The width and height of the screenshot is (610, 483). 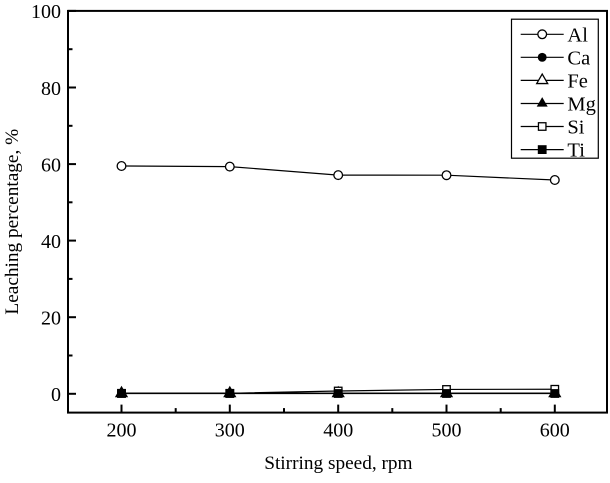 I want to click on svg-text: Si, so click(x=575, y=128).